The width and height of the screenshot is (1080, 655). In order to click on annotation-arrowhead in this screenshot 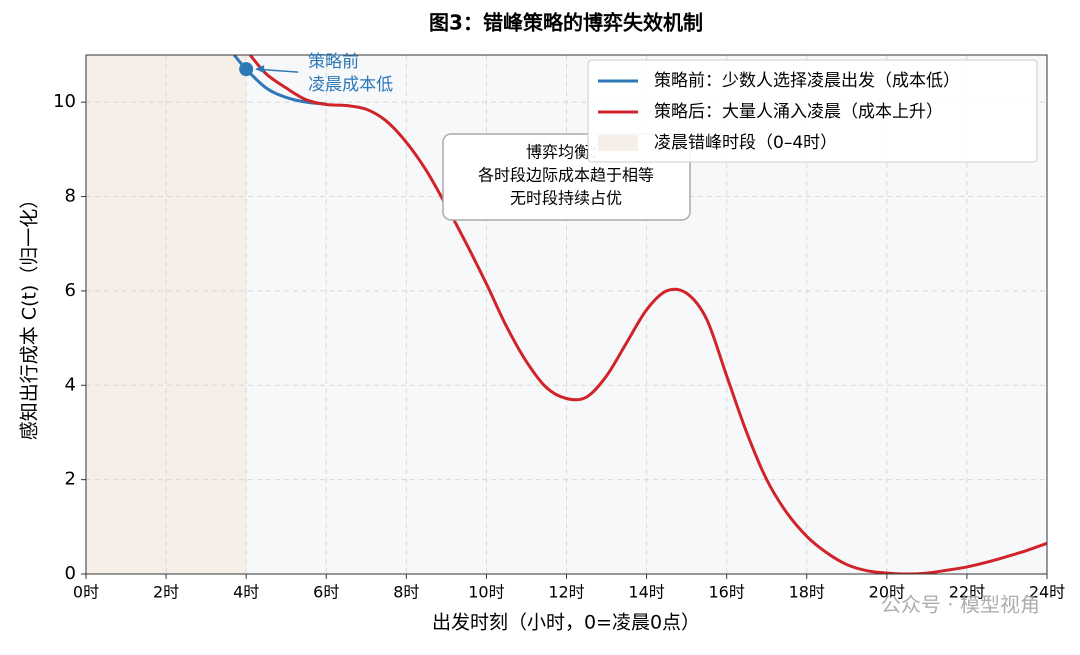, I will do `click(260, 69)`.